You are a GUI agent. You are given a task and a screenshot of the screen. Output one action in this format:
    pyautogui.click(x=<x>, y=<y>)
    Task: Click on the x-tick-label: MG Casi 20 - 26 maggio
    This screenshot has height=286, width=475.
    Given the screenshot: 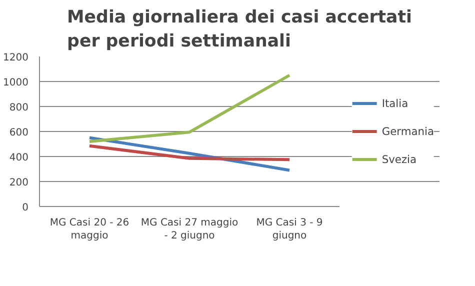 What is the action you would take?
    pyautogui.click(x=90, y=230)
    